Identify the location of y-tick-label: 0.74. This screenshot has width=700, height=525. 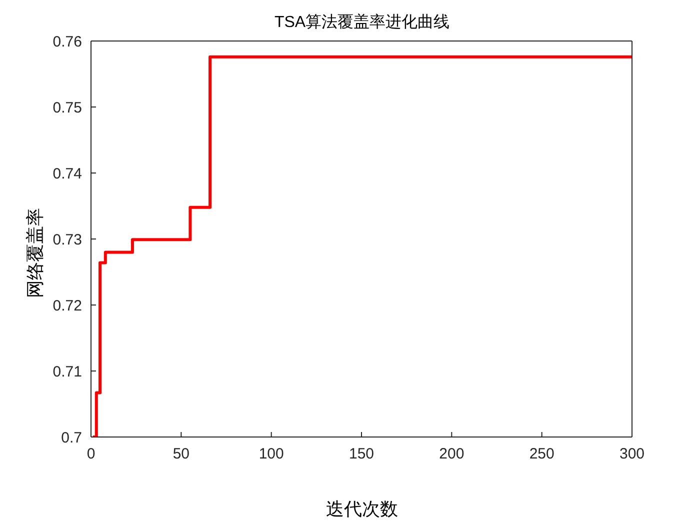
(67, 173).